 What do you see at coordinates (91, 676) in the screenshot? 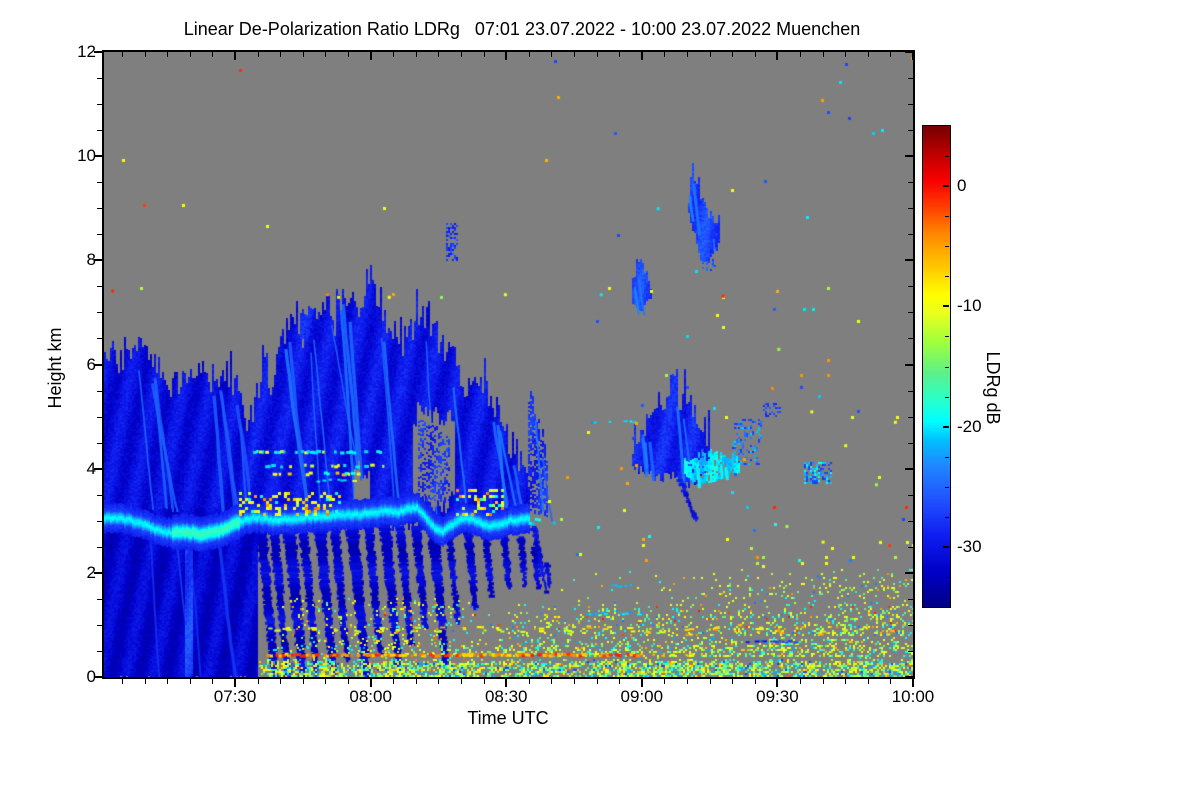
I see `y-axis-tick-label: 0` at bounding box center [91, 676].